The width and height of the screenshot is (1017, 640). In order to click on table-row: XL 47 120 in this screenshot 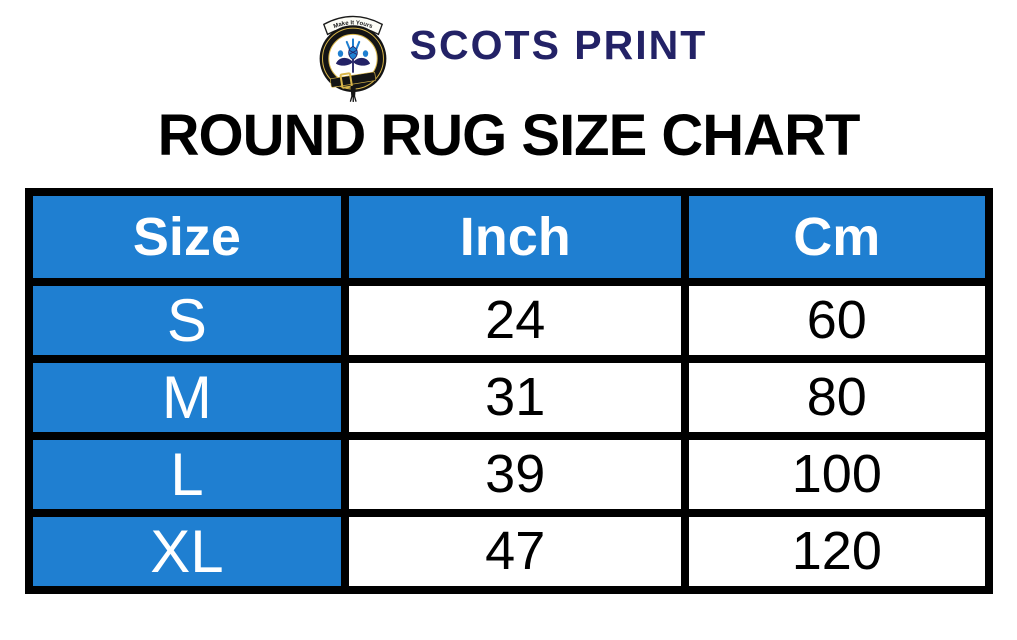, I will do `click(508, 551)`.